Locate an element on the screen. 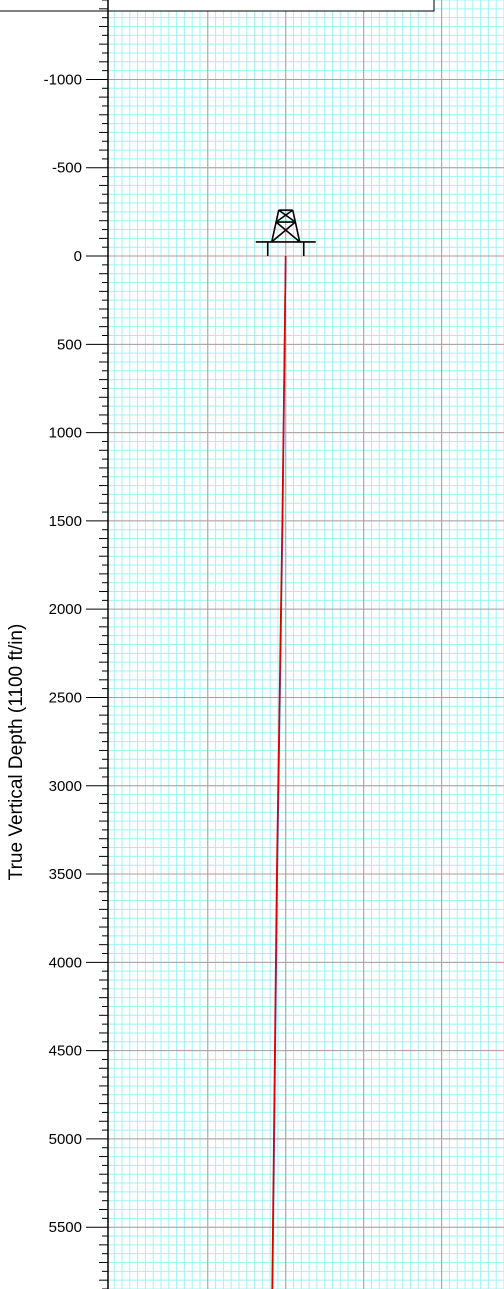 The width and height of the screenshot is (504, 1289). y-tick-label: 2000 is located at coordinates (65, 609).